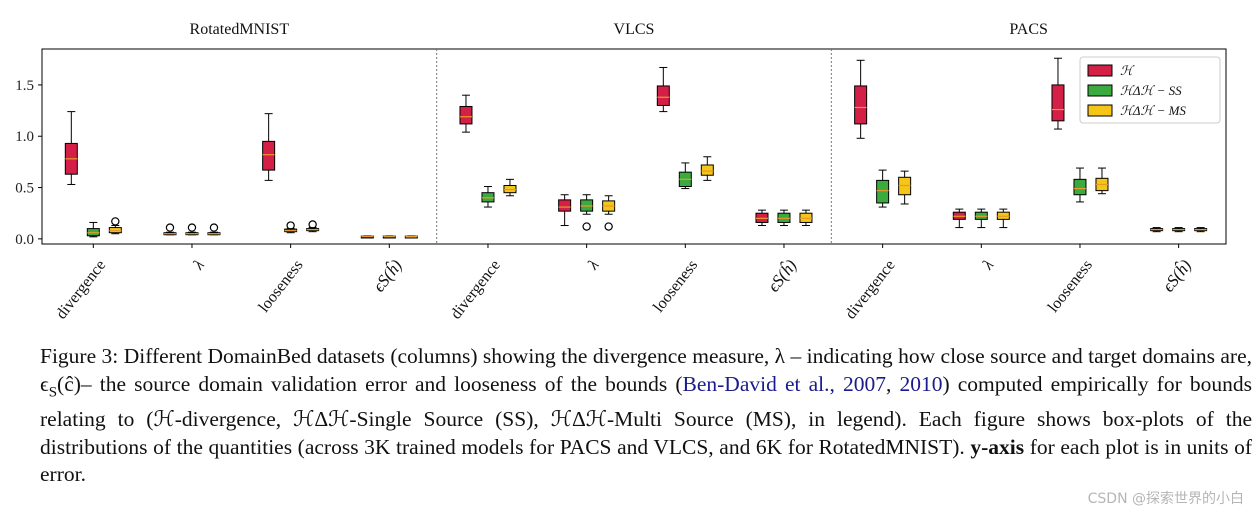  Describe the element at coordinates (1165, 499) in the screenshot. I see `watermark: CSDN @探索世界的小白` at that location.